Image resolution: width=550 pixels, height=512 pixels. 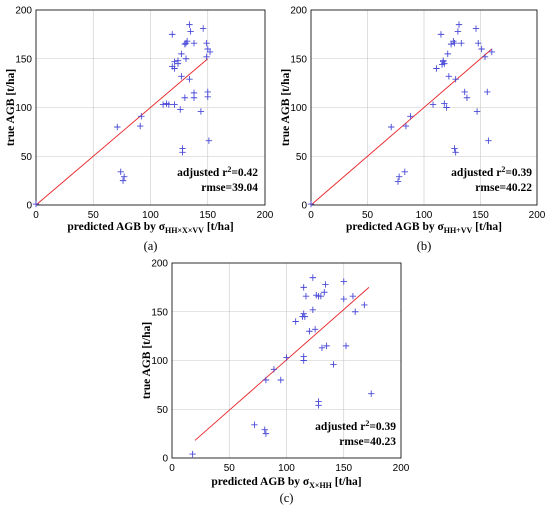 I want to click on adjusted-r2-label: adjusted r2=0.39, so click(x=355, y=426).